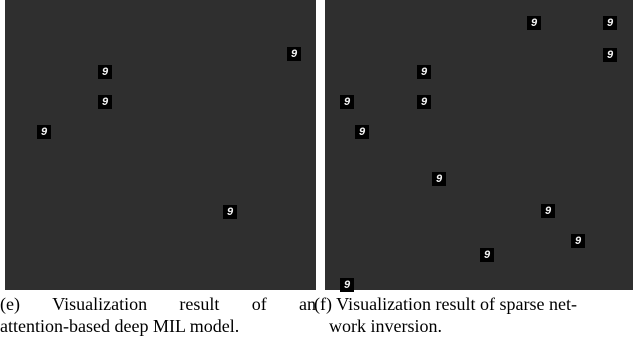 This screenshot has width=633, height=361. I want to click on caption-f-line1: (f) Visualization result of sparse net-, so click(446, 304).